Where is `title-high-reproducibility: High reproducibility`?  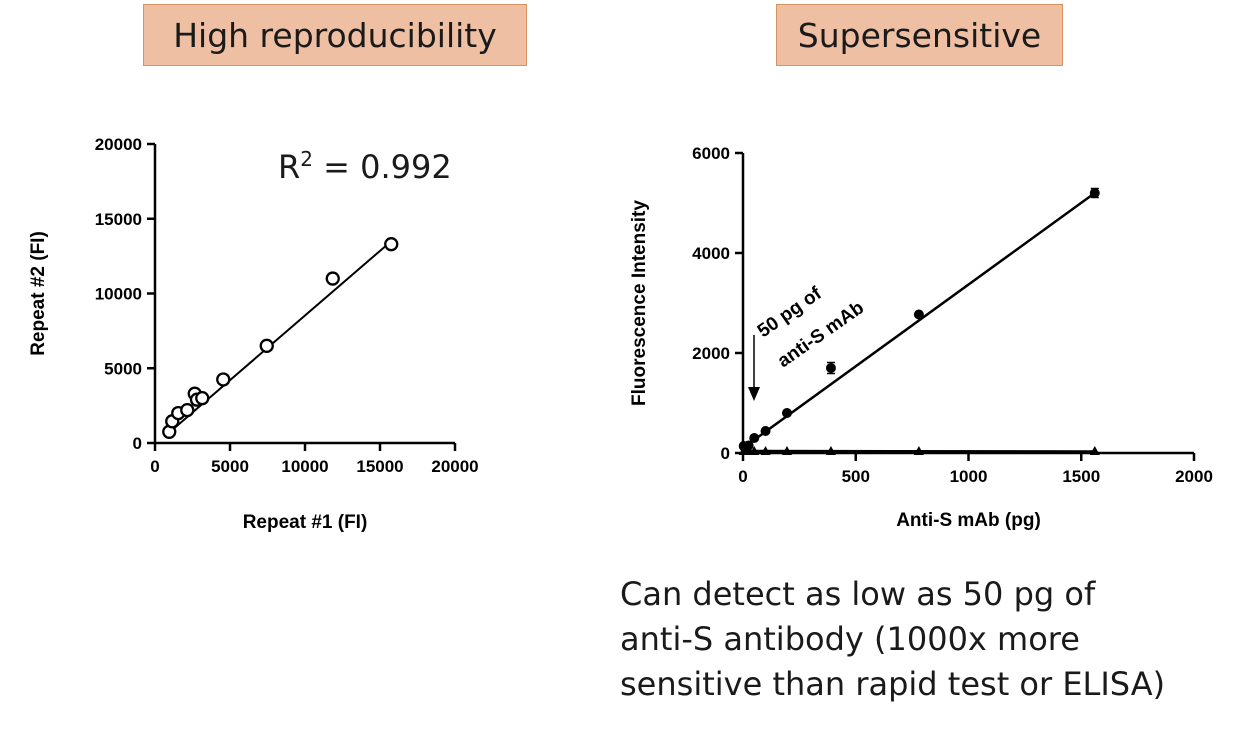
title-high-reproducibility: High reproducibility is located at coordinates (335, 35).